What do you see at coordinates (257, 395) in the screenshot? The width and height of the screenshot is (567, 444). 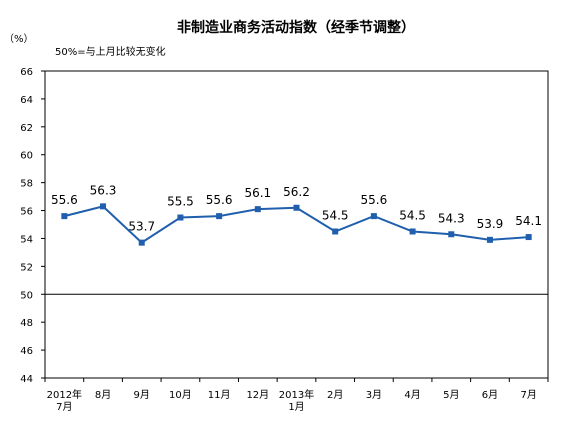 I see `x-tick-label: 12月` at bounding box center [257, 395].